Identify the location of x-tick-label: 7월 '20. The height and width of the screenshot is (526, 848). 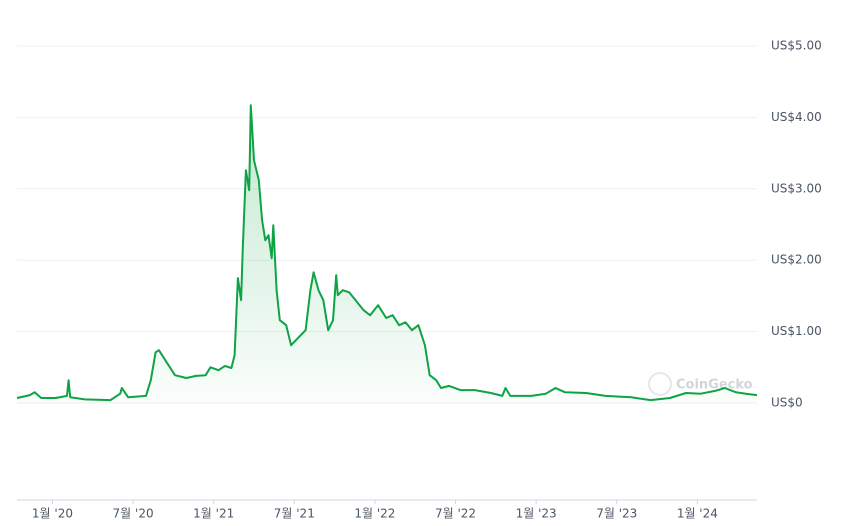
(133, 514).